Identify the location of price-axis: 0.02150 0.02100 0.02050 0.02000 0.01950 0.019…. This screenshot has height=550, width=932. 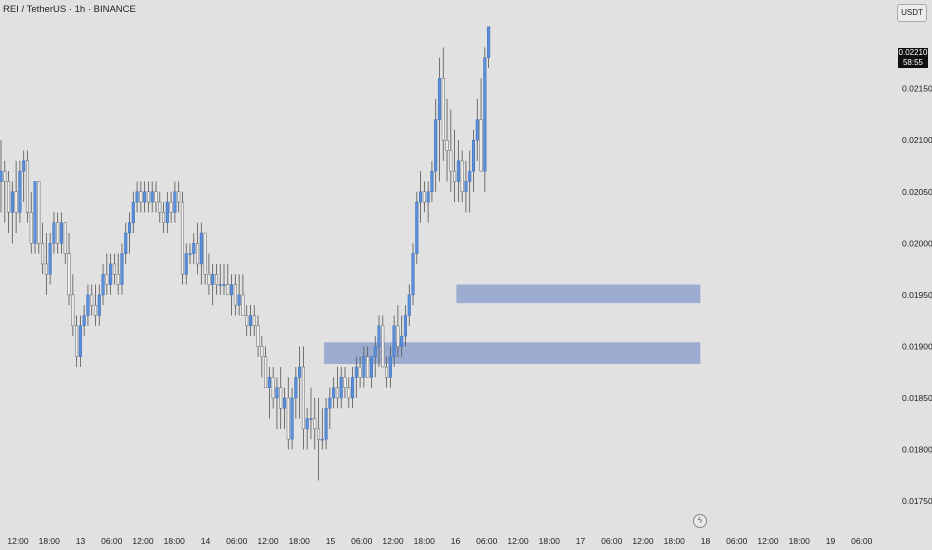
(917, 295).